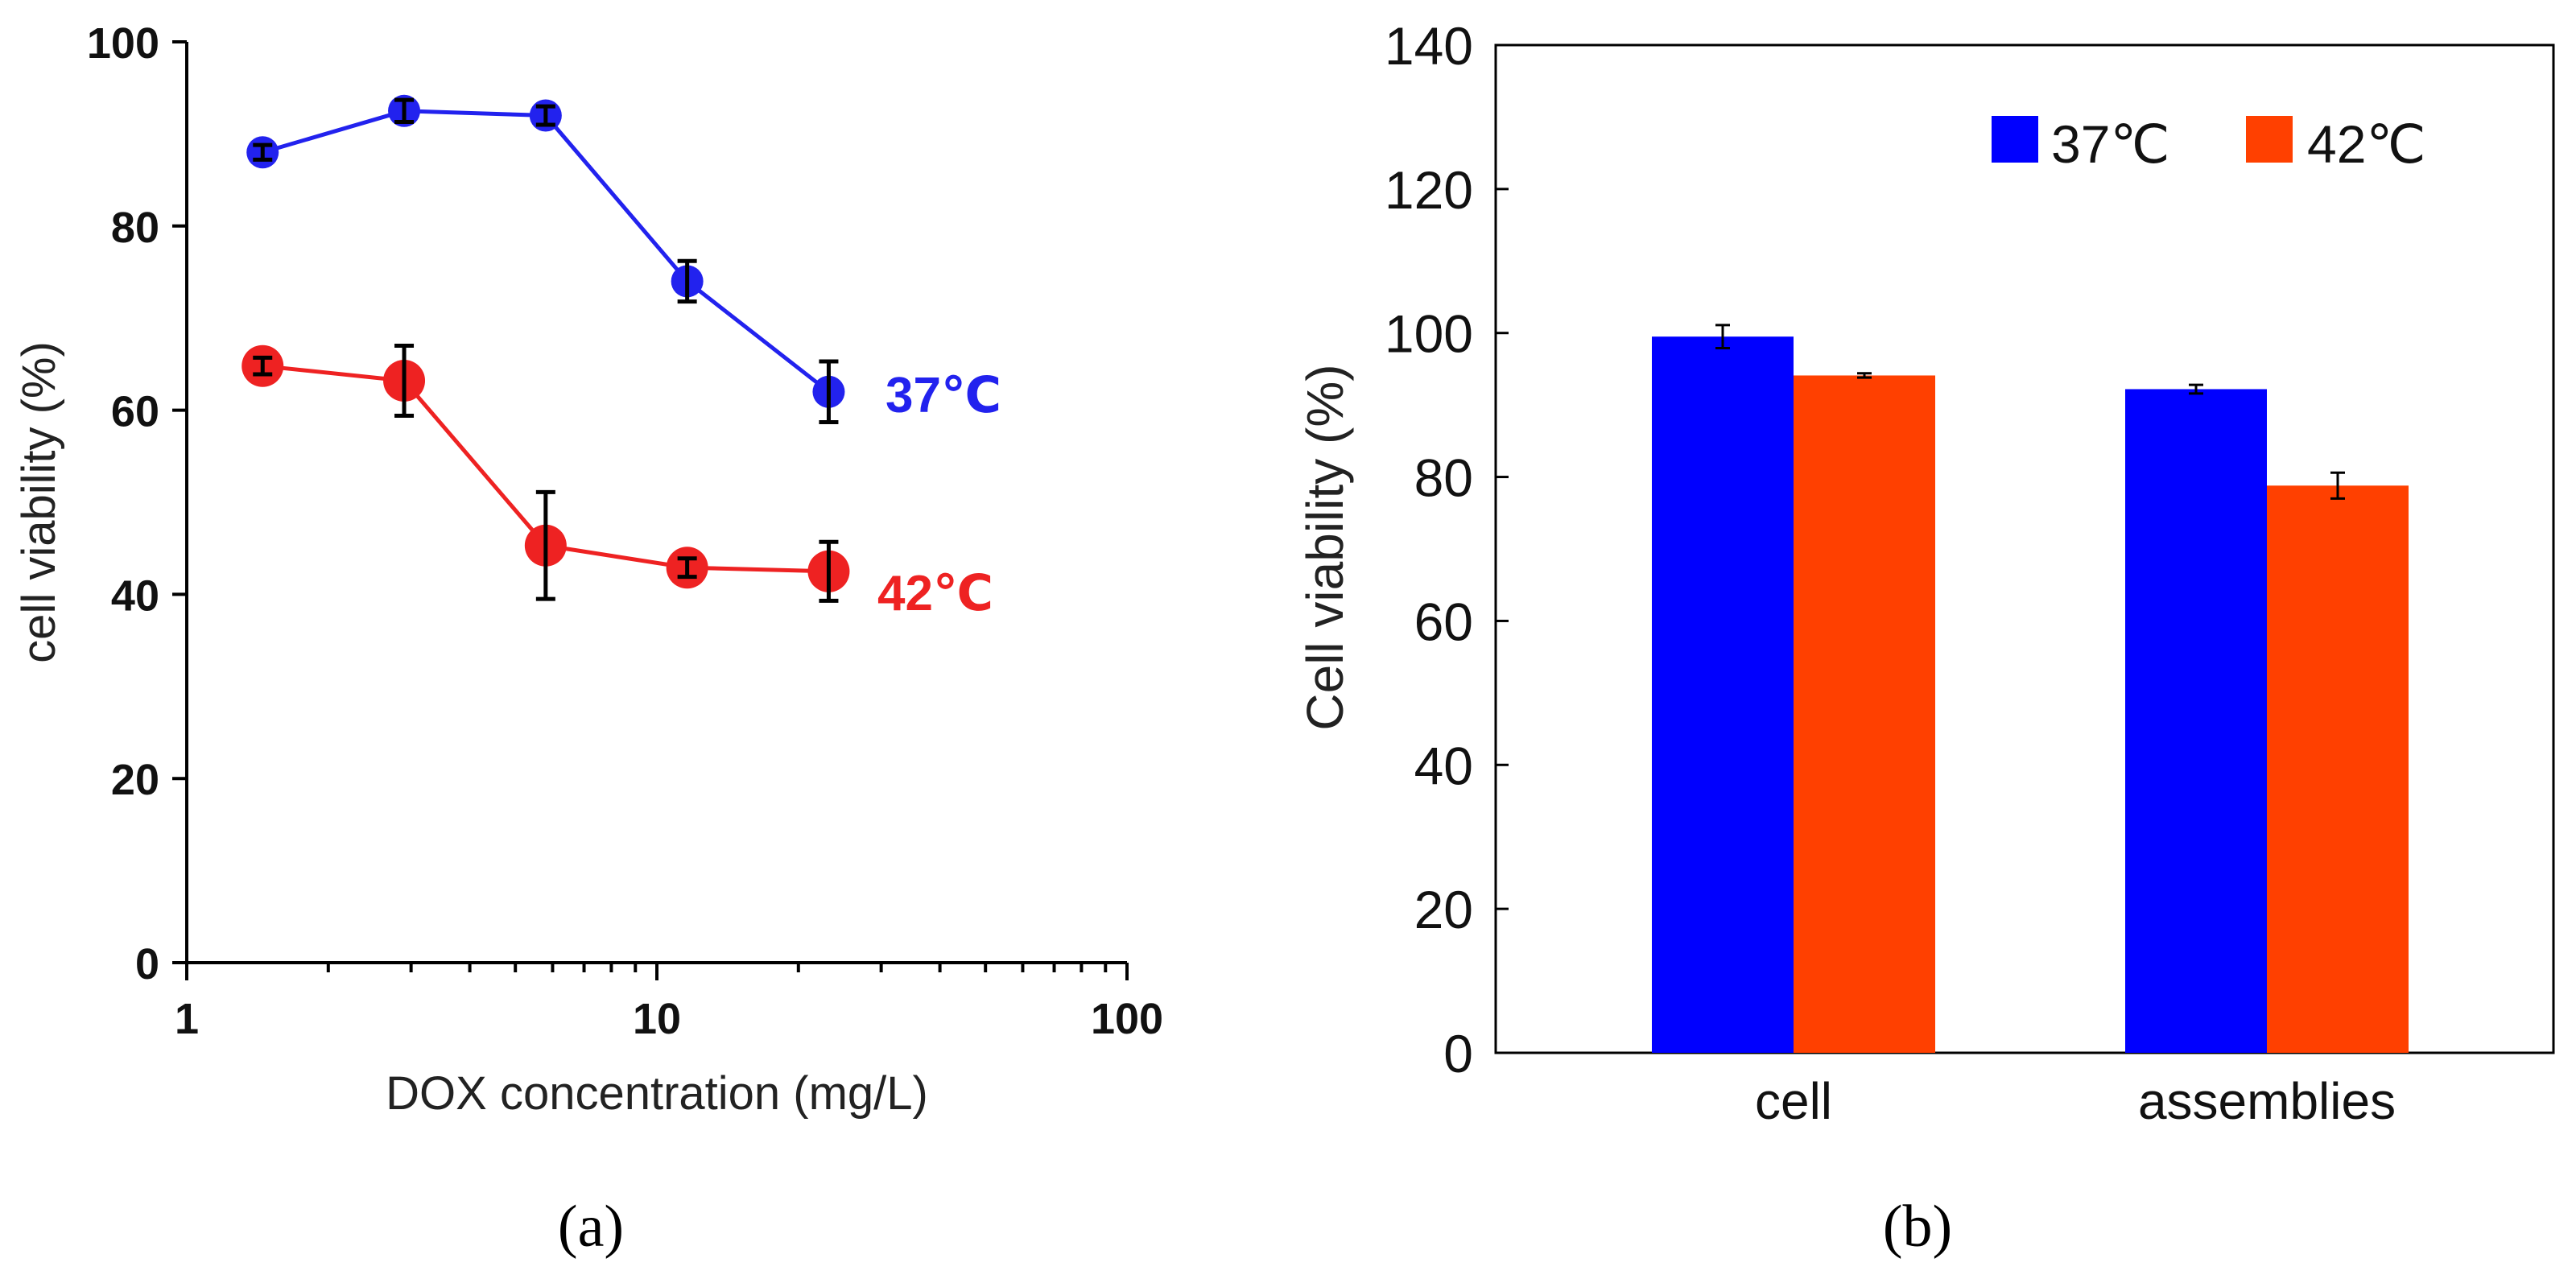  I want to click on bar-cell-37c, so click(1723, 695).